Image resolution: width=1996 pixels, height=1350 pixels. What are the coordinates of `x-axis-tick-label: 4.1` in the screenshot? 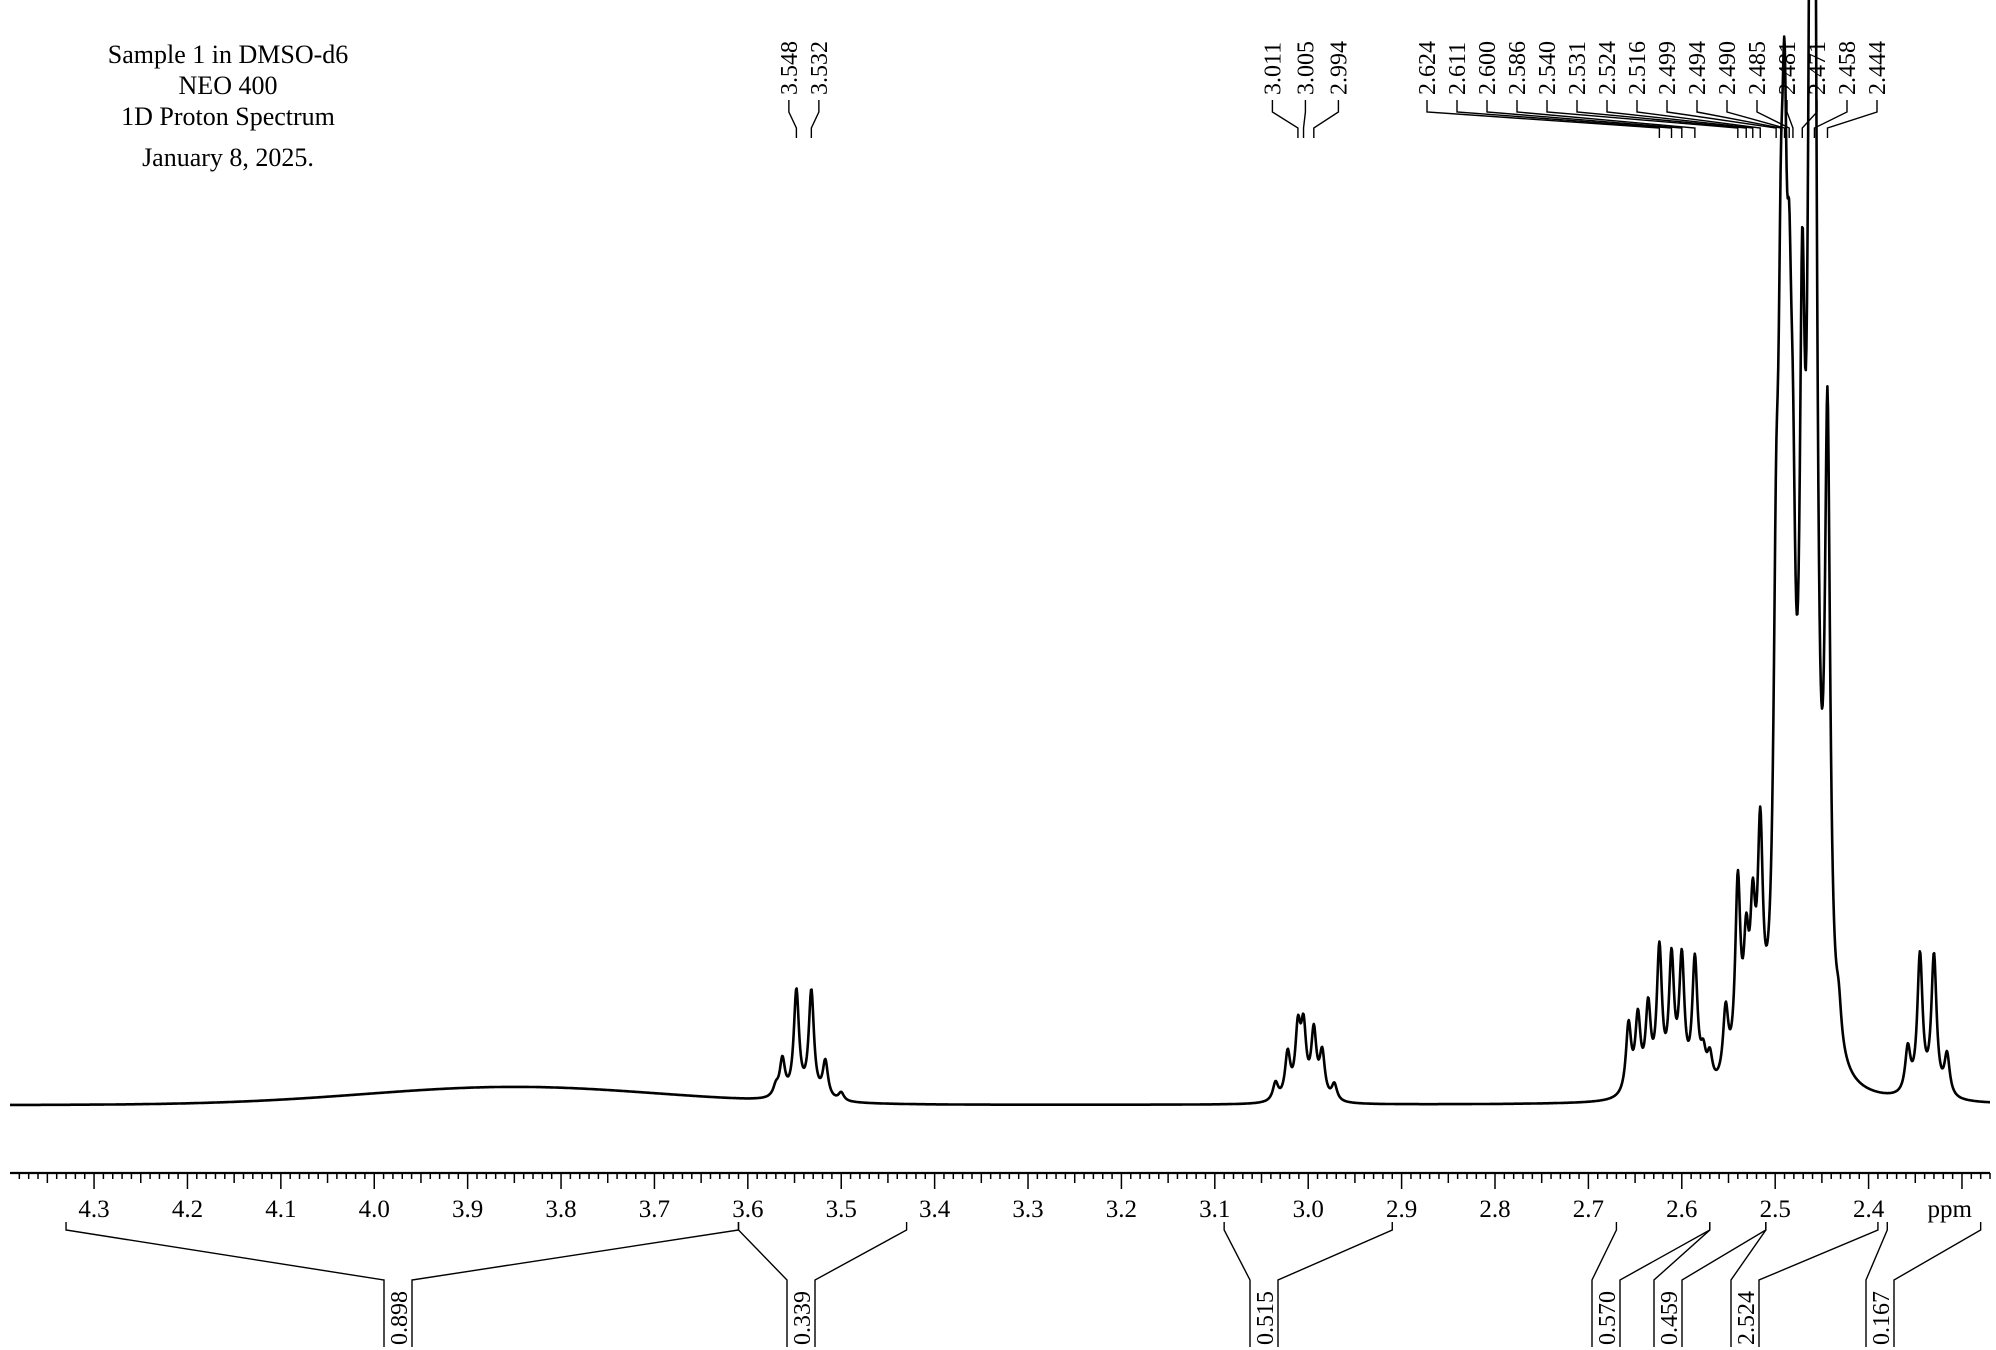 It's located at (280, 1209).